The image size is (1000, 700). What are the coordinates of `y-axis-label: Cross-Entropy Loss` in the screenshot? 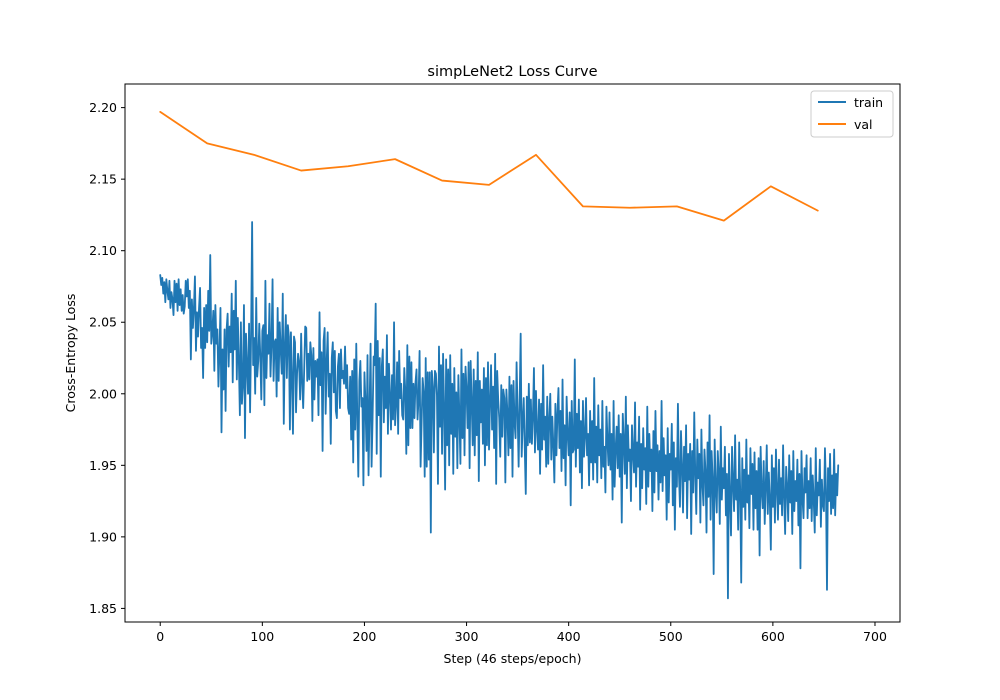 It's located at (70, 353).